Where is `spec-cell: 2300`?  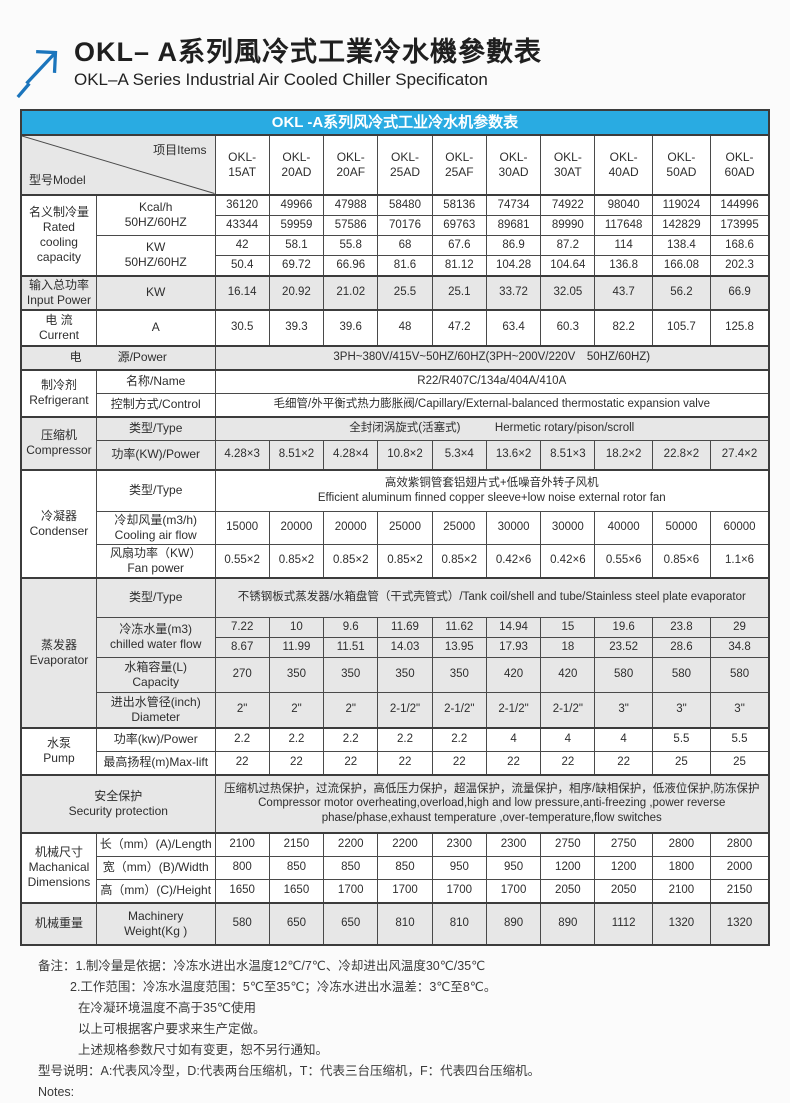 spec-cell: 2300 is located at coordinates (459, 844).